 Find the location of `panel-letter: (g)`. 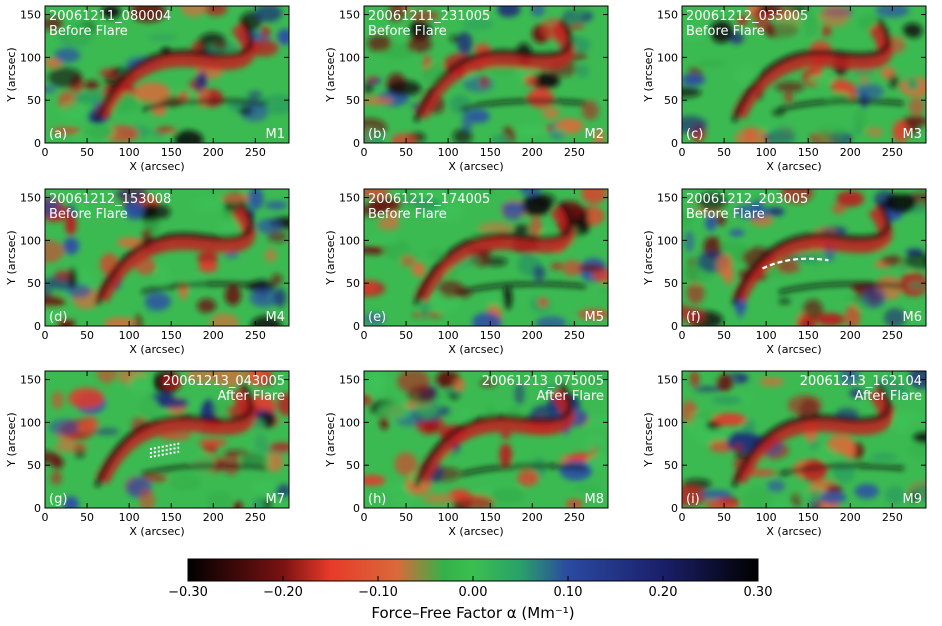

panel-letter: (g) is located at coordinates (58, 499).